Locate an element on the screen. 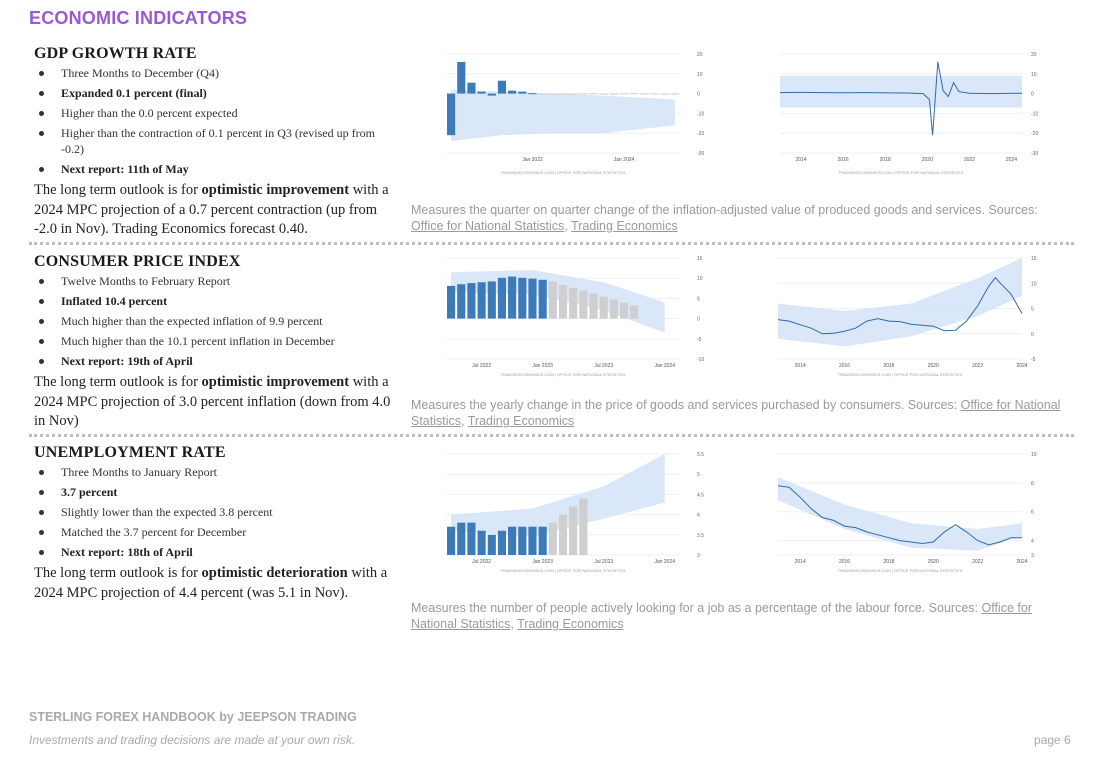  cpi-bullet-next-report: Next report: 19th of April is located at coordinates (214, 361).